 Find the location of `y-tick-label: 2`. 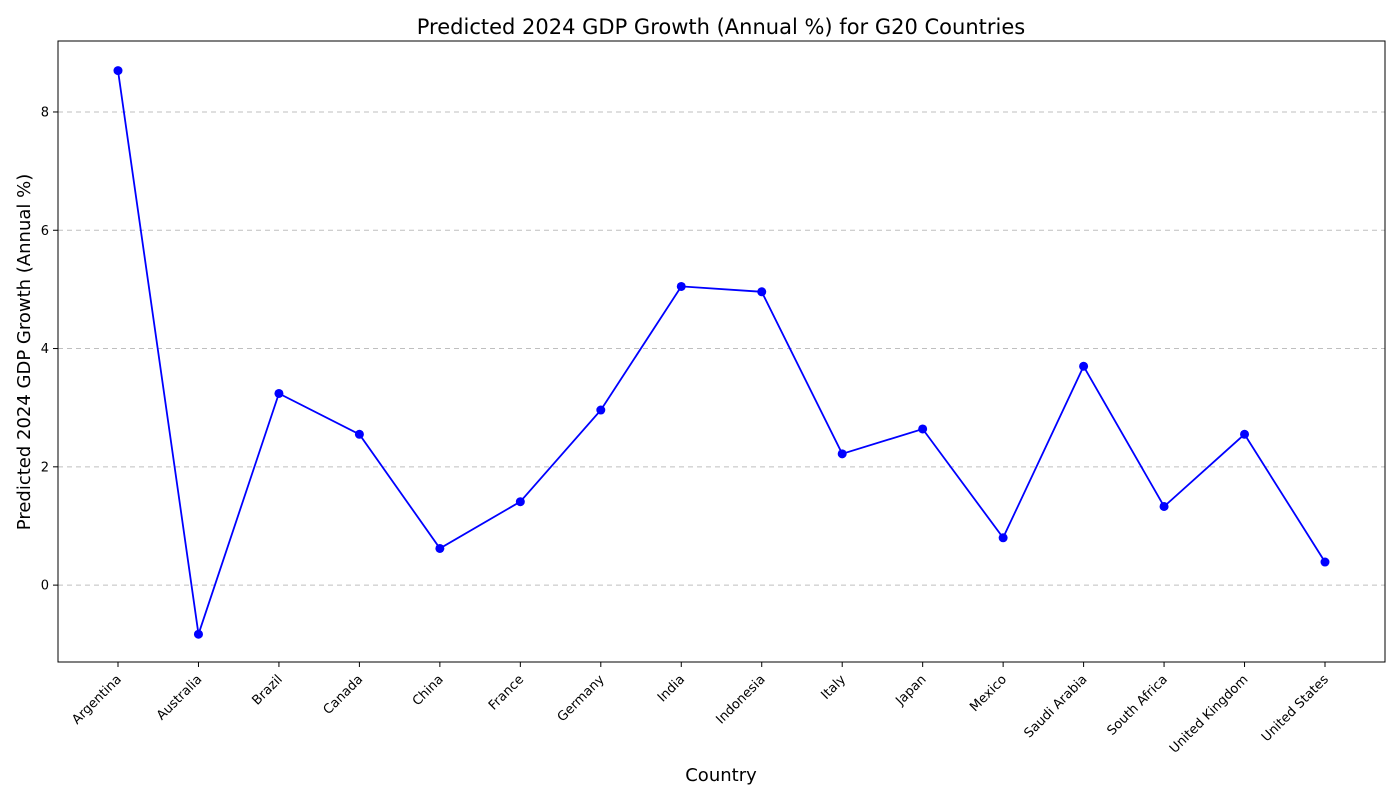

y-tick-label: 2 is located at coordinates (45, 467).